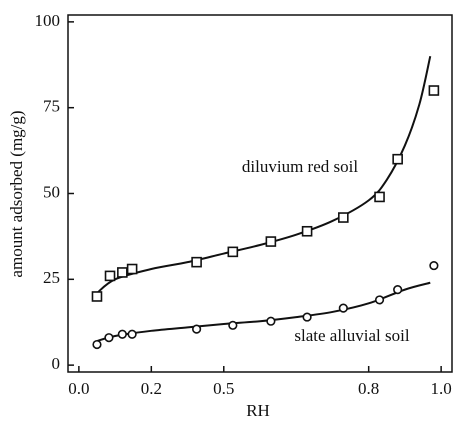 Image resolution: width=469 pixels, height=428 pixels. Describe the element at coordinates (51, 191) in the screenshot. I see `y-tick-label: 50` at that location.